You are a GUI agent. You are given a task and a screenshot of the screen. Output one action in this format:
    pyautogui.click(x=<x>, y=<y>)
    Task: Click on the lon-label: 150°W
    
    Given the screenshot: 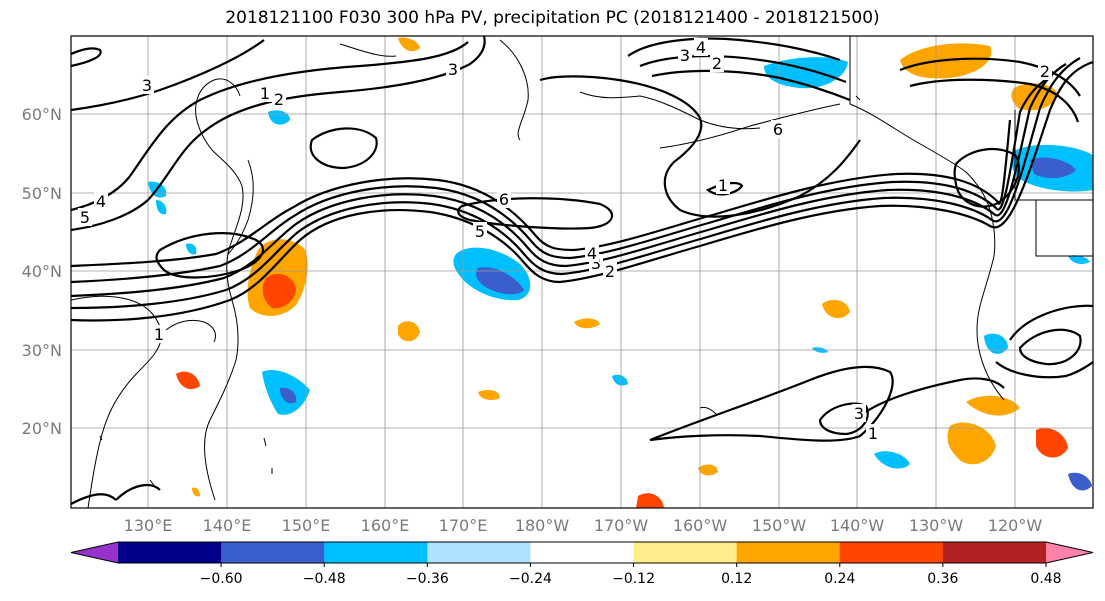 What is the action you would take?
    pyautogui.click(x=779, y=525)
    